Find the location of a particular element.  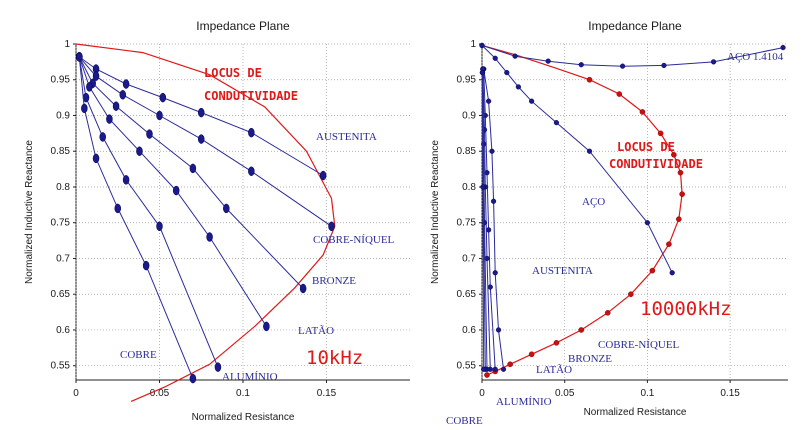

chart-title: Impedance Plane is located at coordinates (243, 26).